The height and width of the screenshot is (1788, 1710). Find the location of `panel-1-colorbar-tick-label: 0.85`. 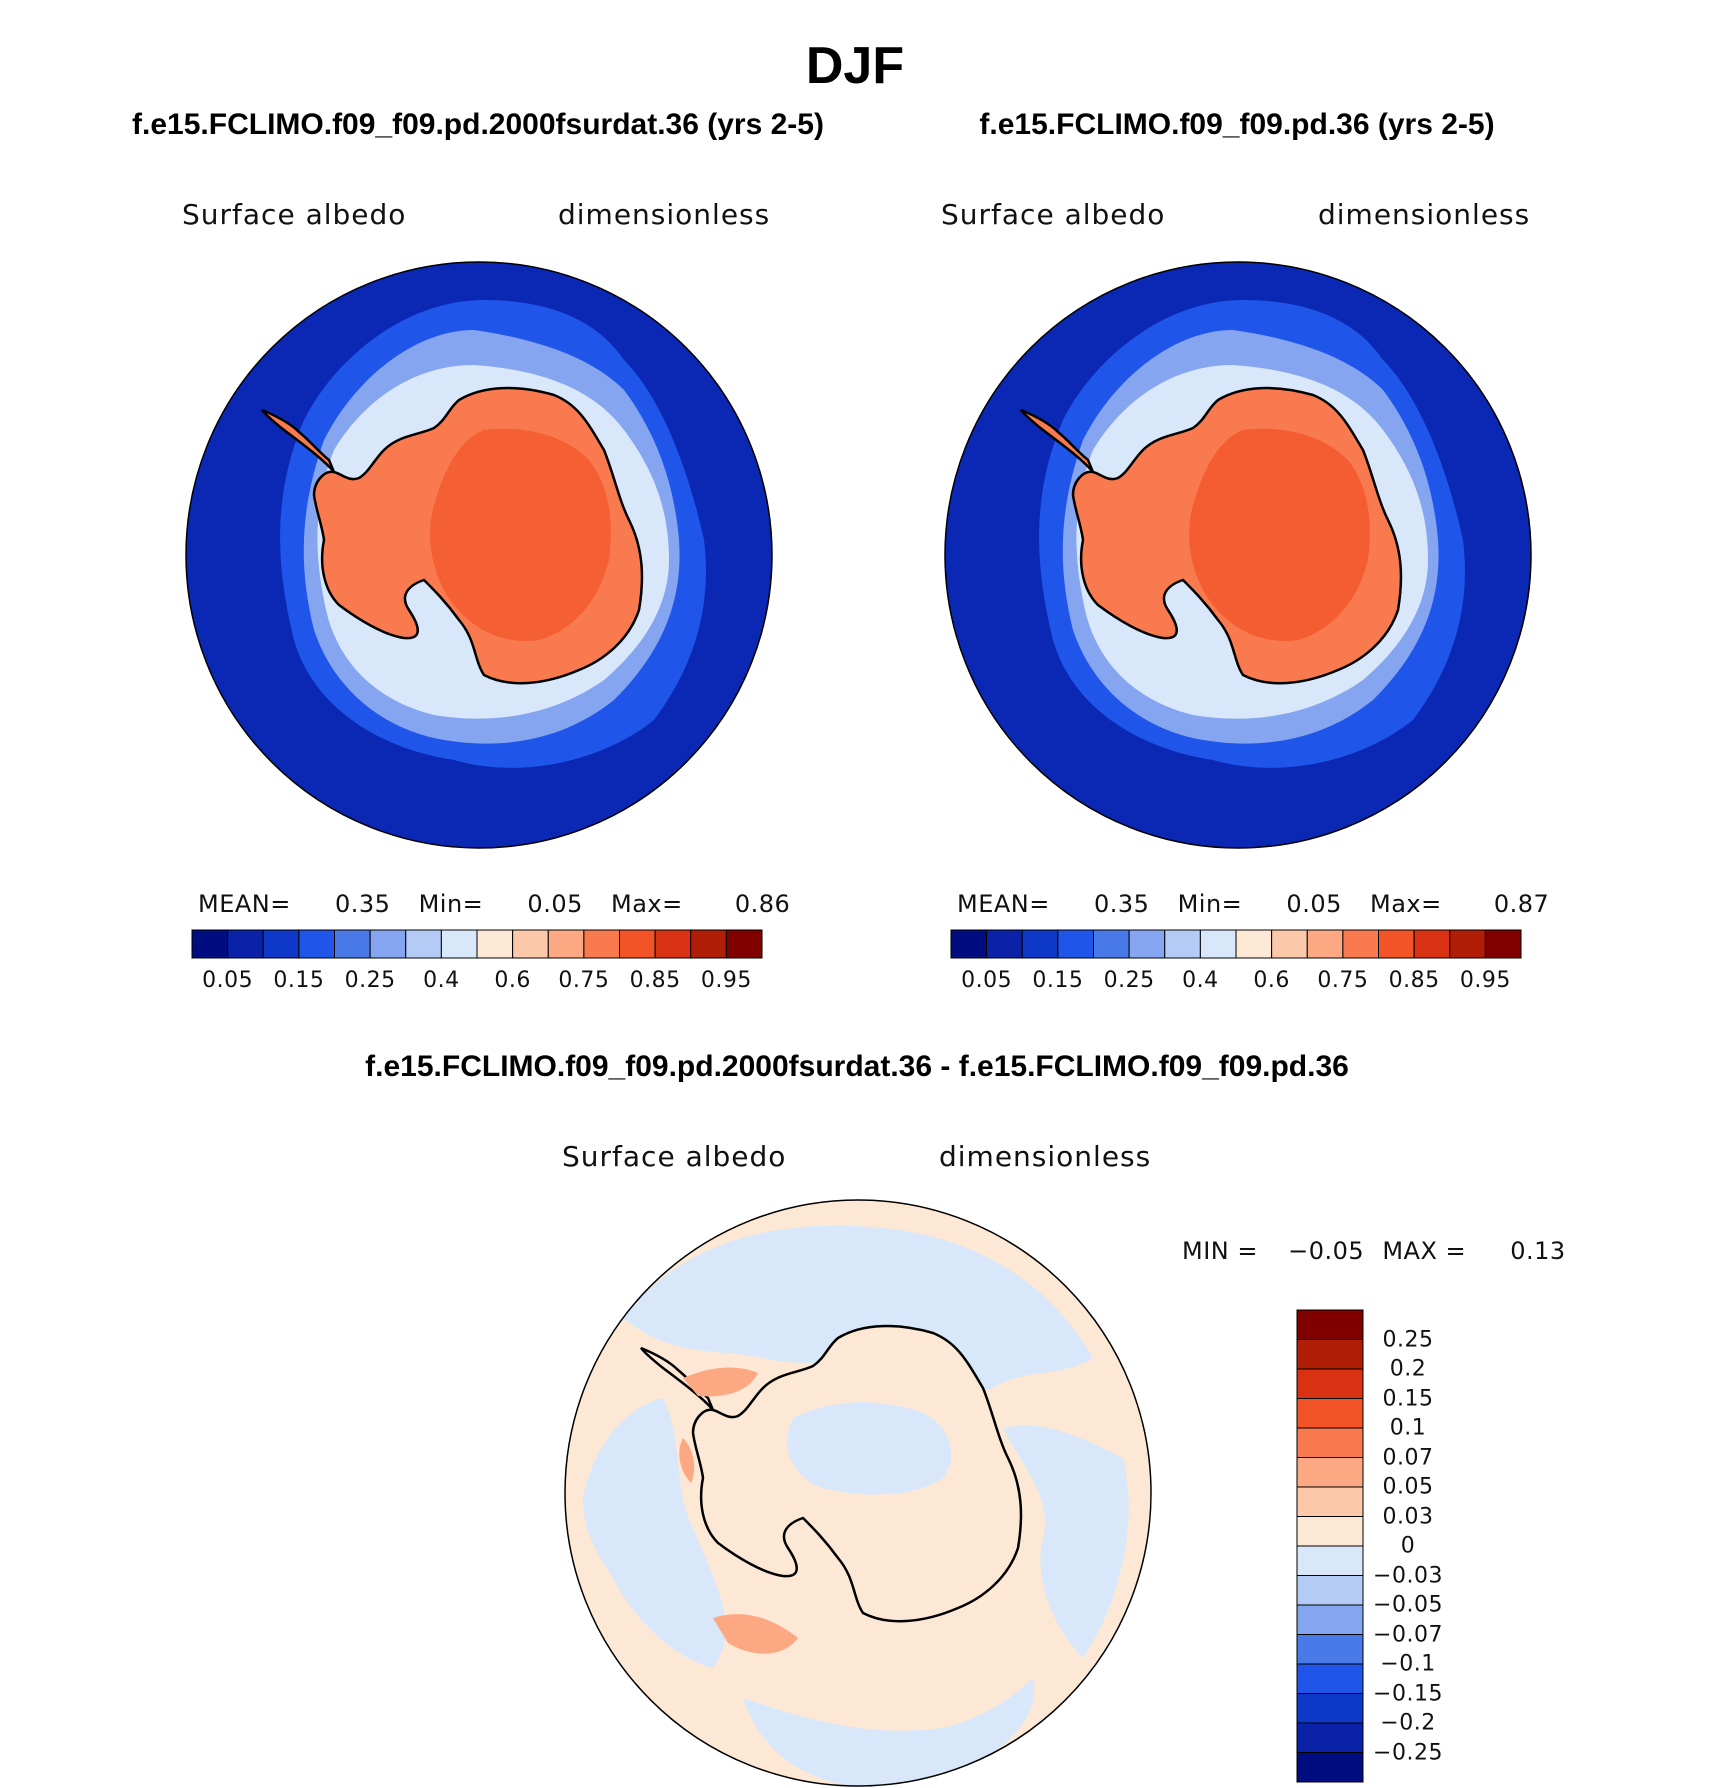

panel-1-colorbar-tick-label: 0.85 is located at coordinates (655, 980).